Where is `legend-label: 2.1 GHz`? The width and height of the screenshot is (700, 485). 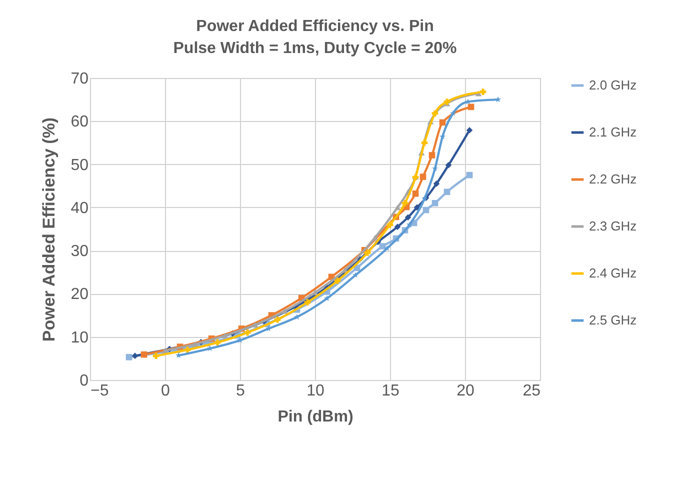
legend-label: 2.1 GHz is located at coordinates (613, 132).